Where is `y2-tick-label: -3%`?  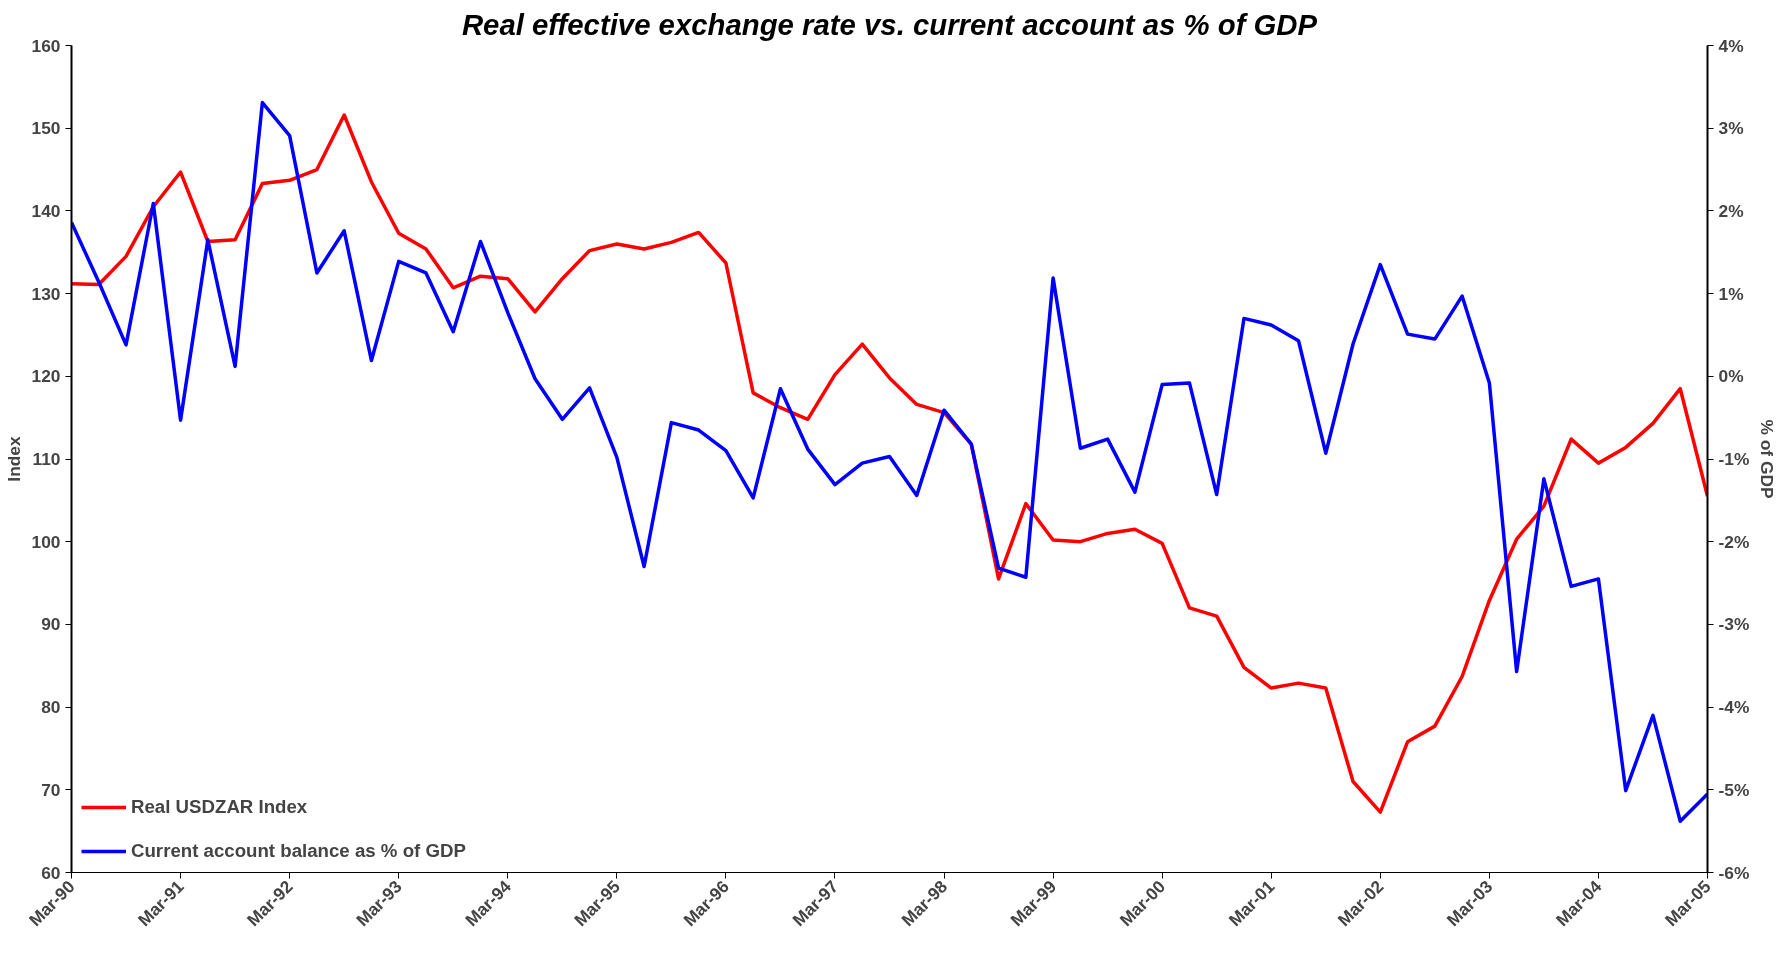
y2-tick-label: -3% is located at coordinates (1734, 624).